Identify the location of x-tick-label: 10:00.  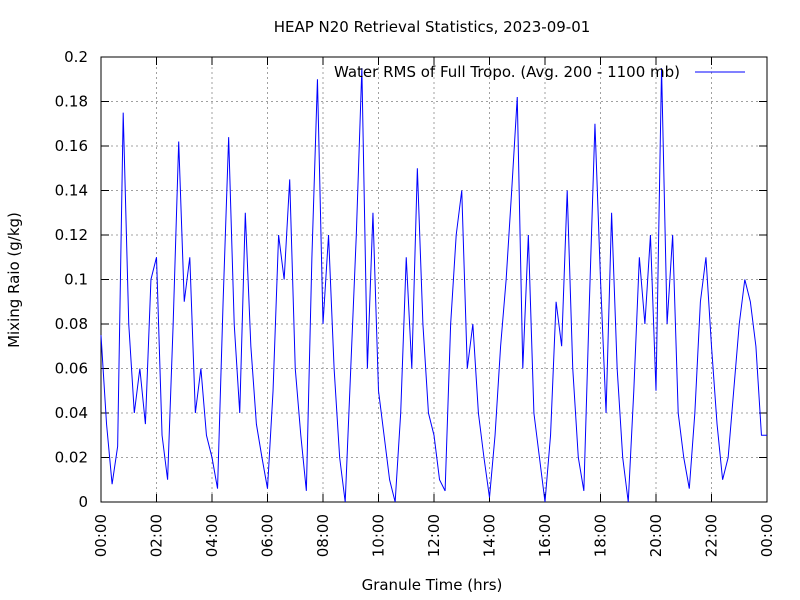
(379, 535).